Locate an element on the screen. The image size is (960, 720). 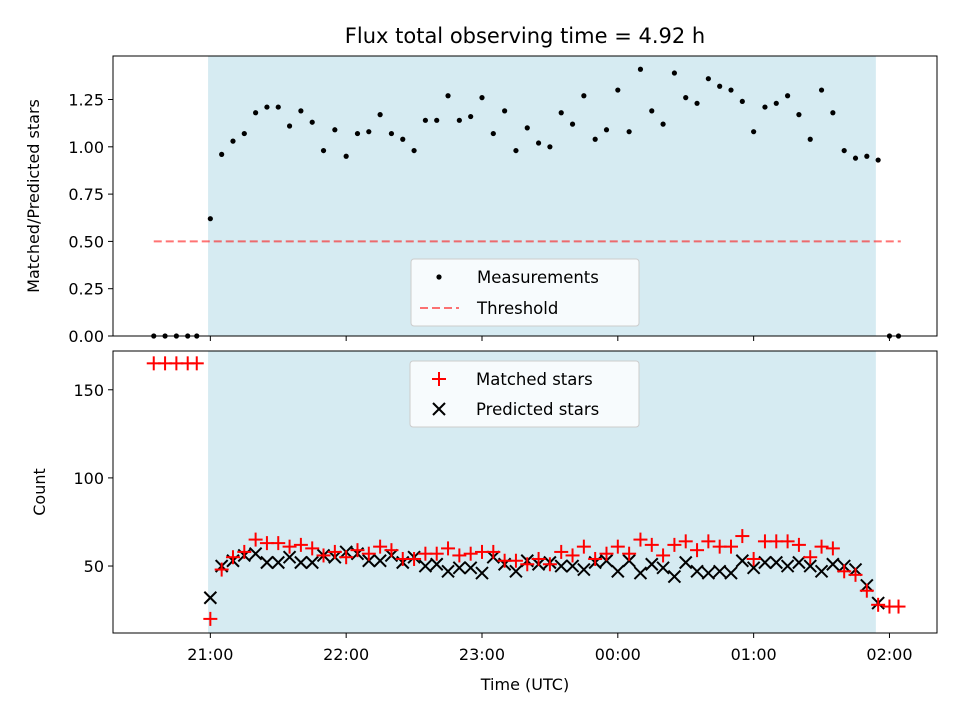
bottom-x-axis: 21:00 22:00 23:00 00:00 01:00 02:00 is located at coordinates (550, 648).